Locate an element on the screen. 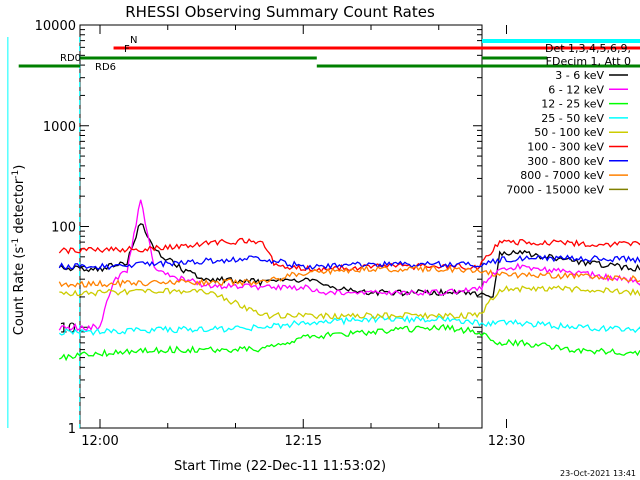 The image size is (640, 480). legend-label: 50 - 100 keV is located at coordinates (569, 132).